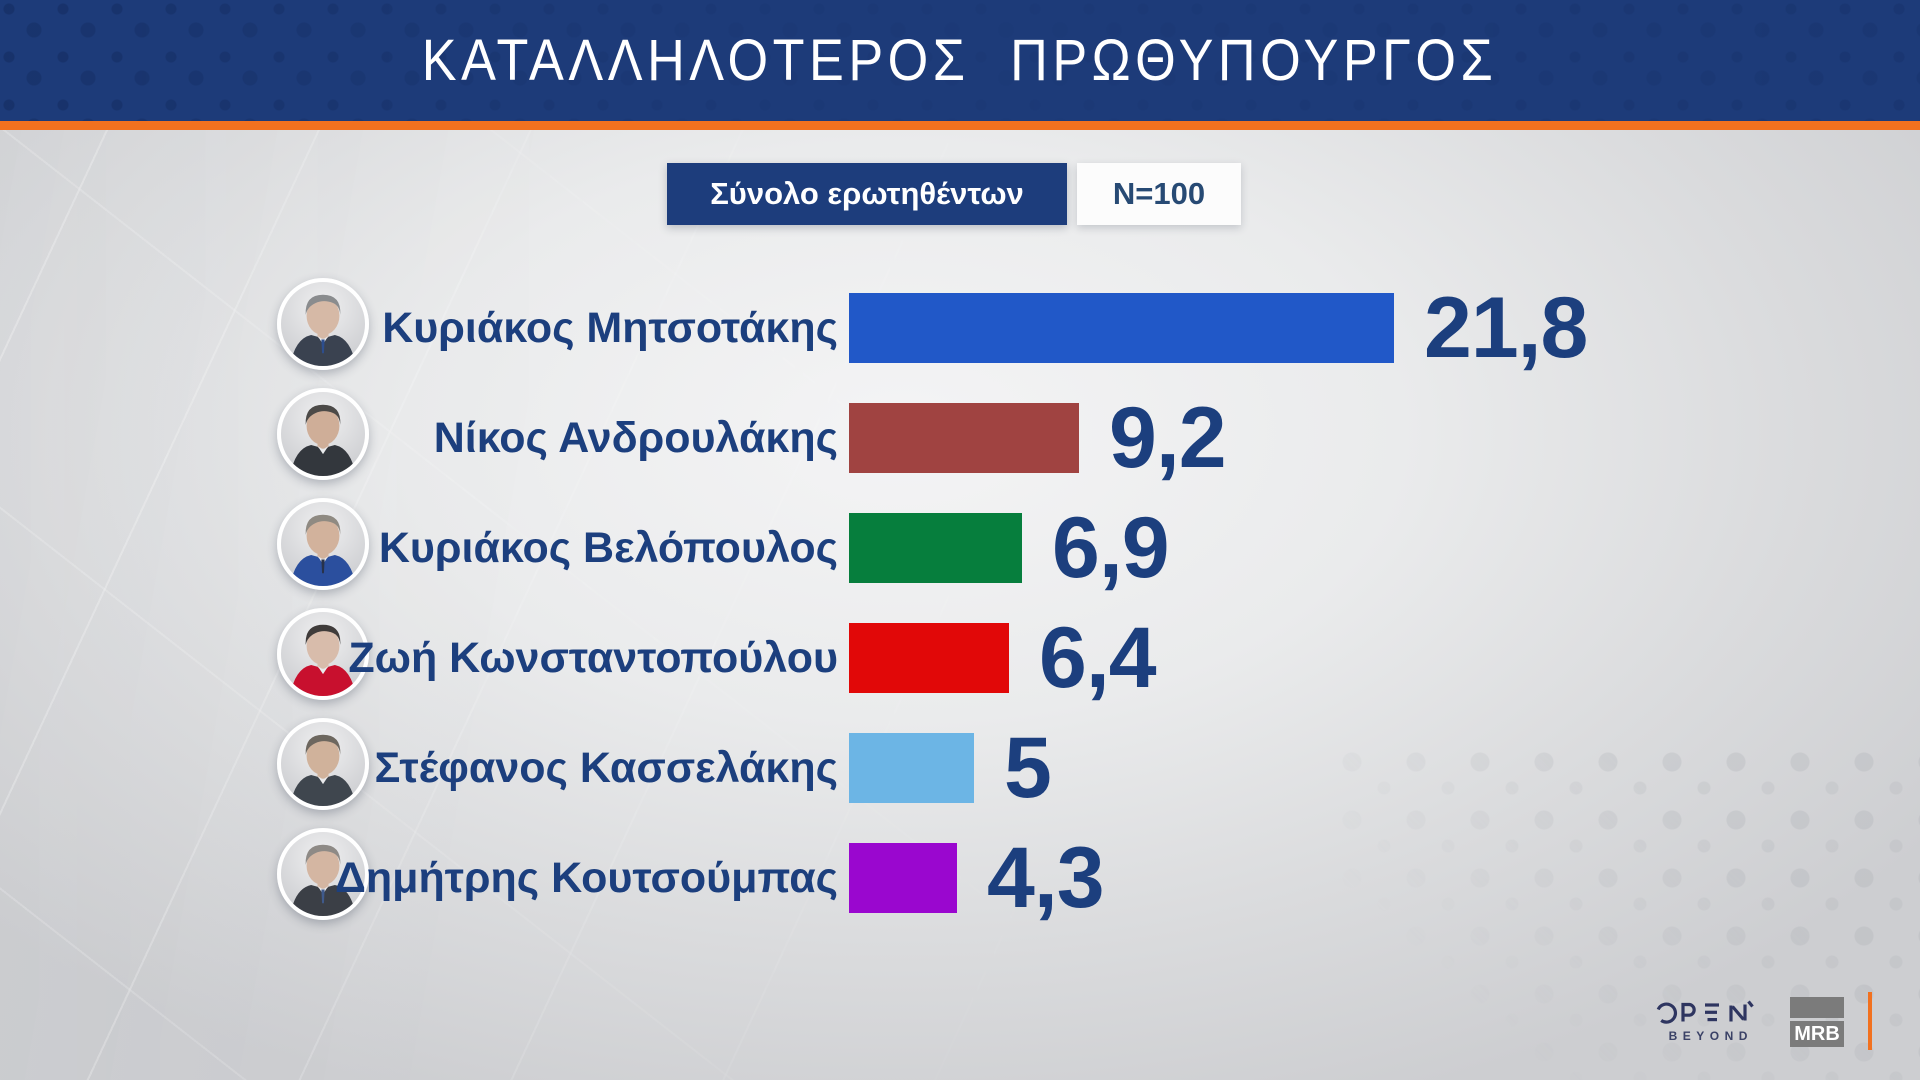  What do you see at coordinates (1710, 1036) in the screenshot?
I see `open-tagline: BEYOND` at bounding box center [1710, 1036].